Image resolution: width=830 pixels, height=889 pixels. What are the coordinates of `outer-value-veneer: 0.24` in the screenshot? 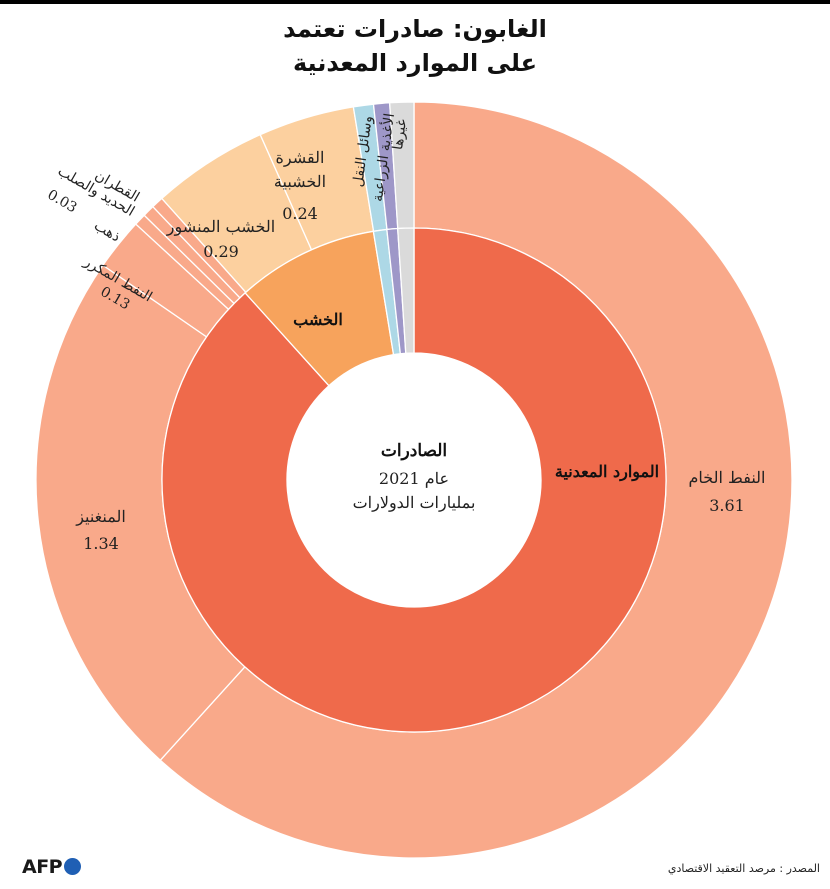 It's located at (300, 213).